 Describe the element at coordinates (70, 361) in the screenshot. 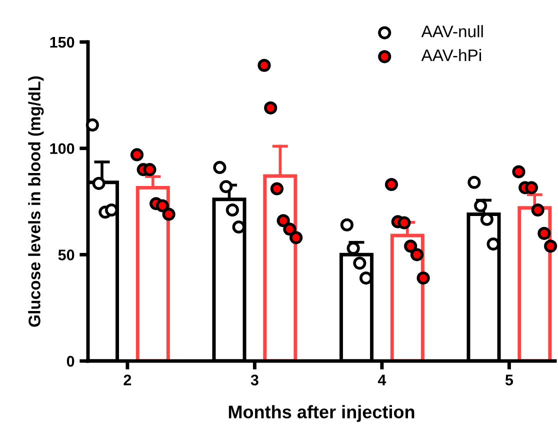

I see `y-tick-label: 0` at that location.